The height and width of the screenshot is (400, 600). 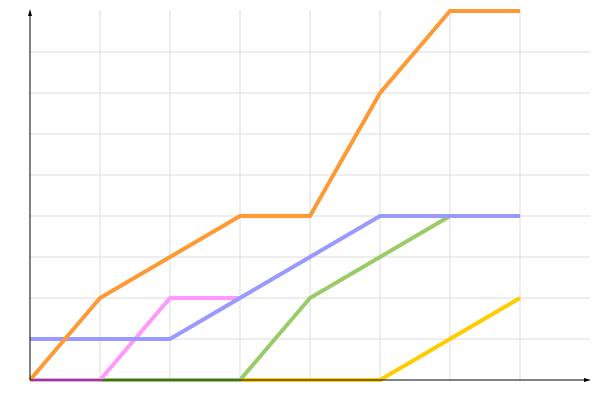 I want to click on y-axis-arrow-icon, so click(x=30, y=12).